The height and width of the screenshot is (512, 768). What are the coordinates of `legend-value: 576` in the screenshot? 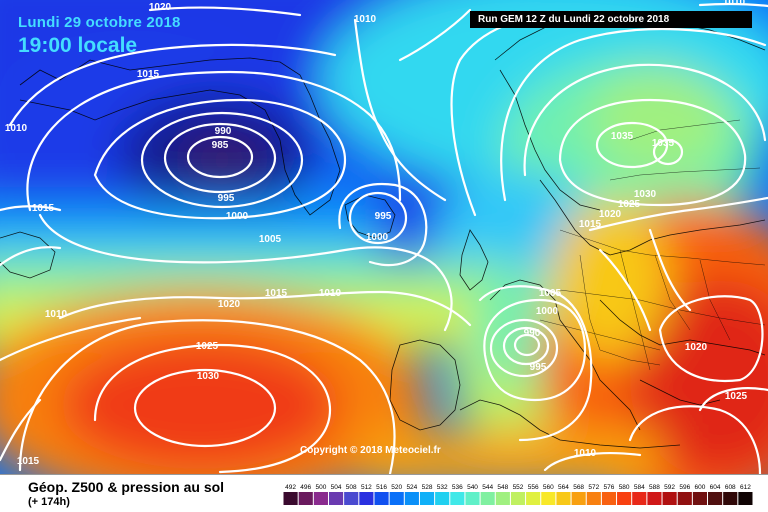 It's located at (609, 487).